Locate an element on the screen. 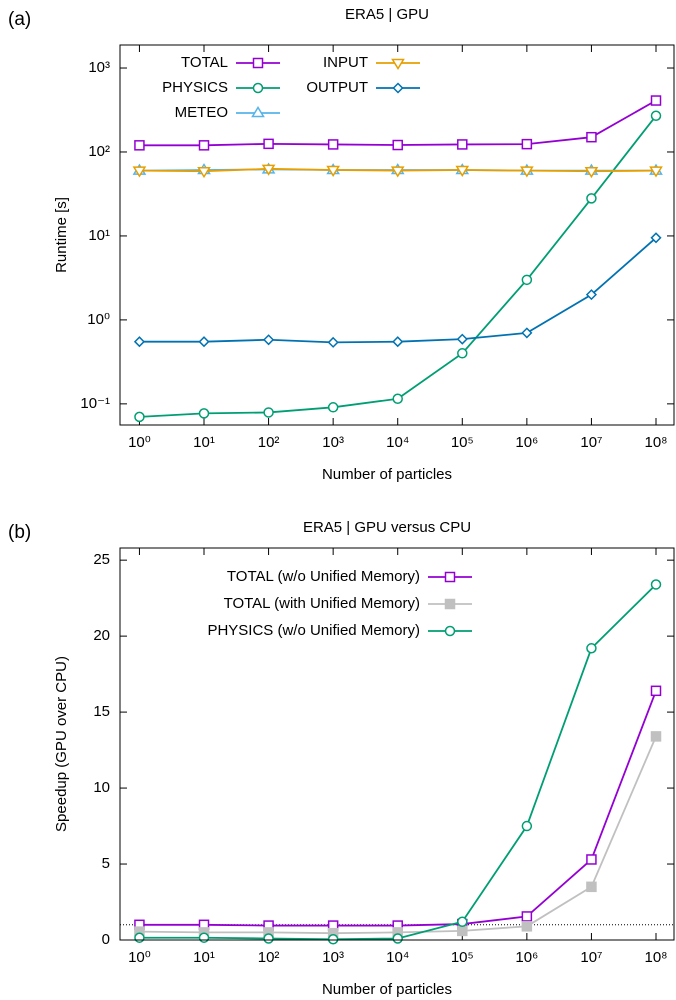 Image resolution: width=676 pixels, height=1000 pixels. y-tick-label: 15 is located at coordinates (101, 711).